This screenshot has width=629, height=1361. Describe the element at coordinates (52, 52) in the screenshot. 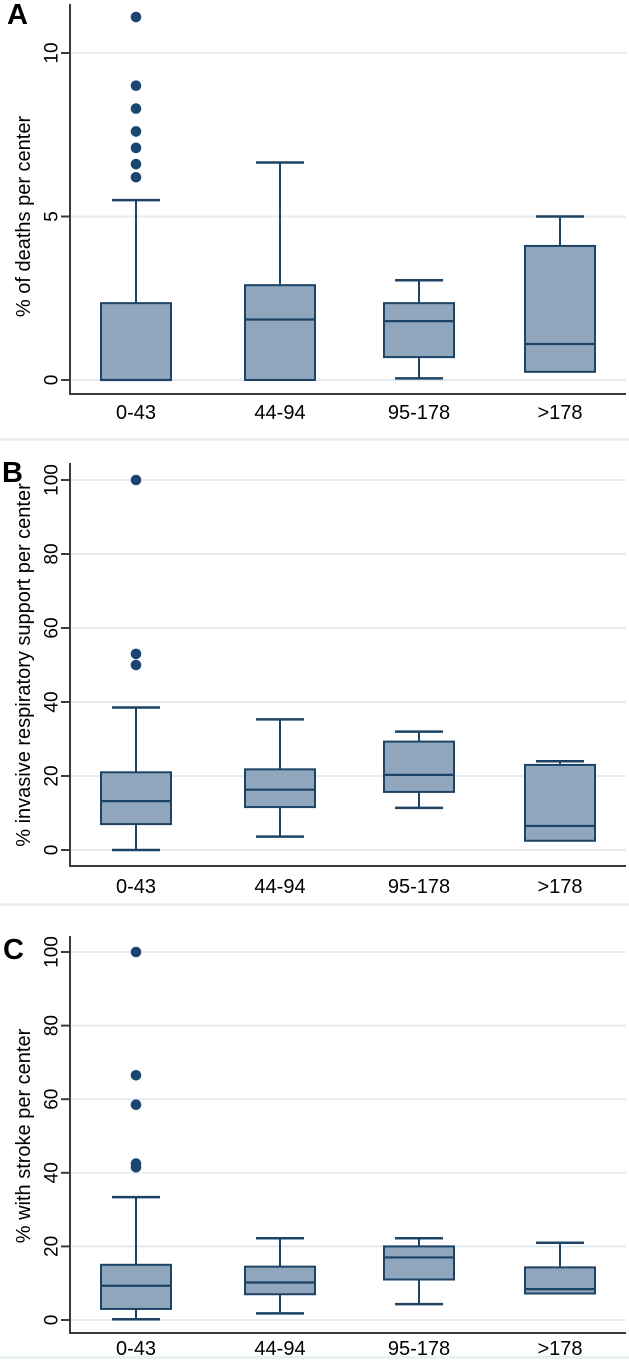

I see `y-tick-label: 10` at that location.